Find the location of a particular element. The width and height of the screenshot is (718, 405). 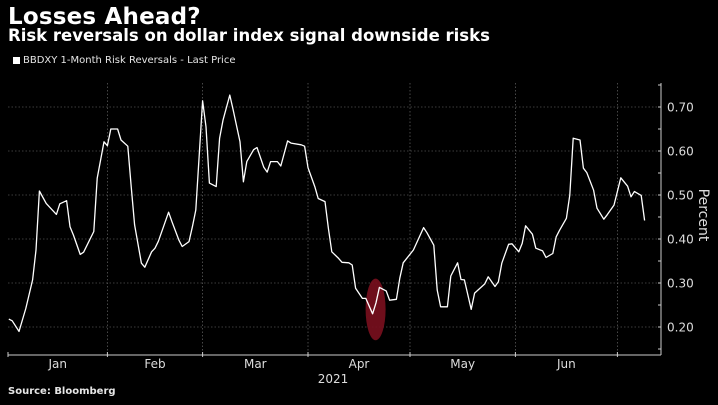

x-axis-label: 2021 is located at coordinates (333, 379).